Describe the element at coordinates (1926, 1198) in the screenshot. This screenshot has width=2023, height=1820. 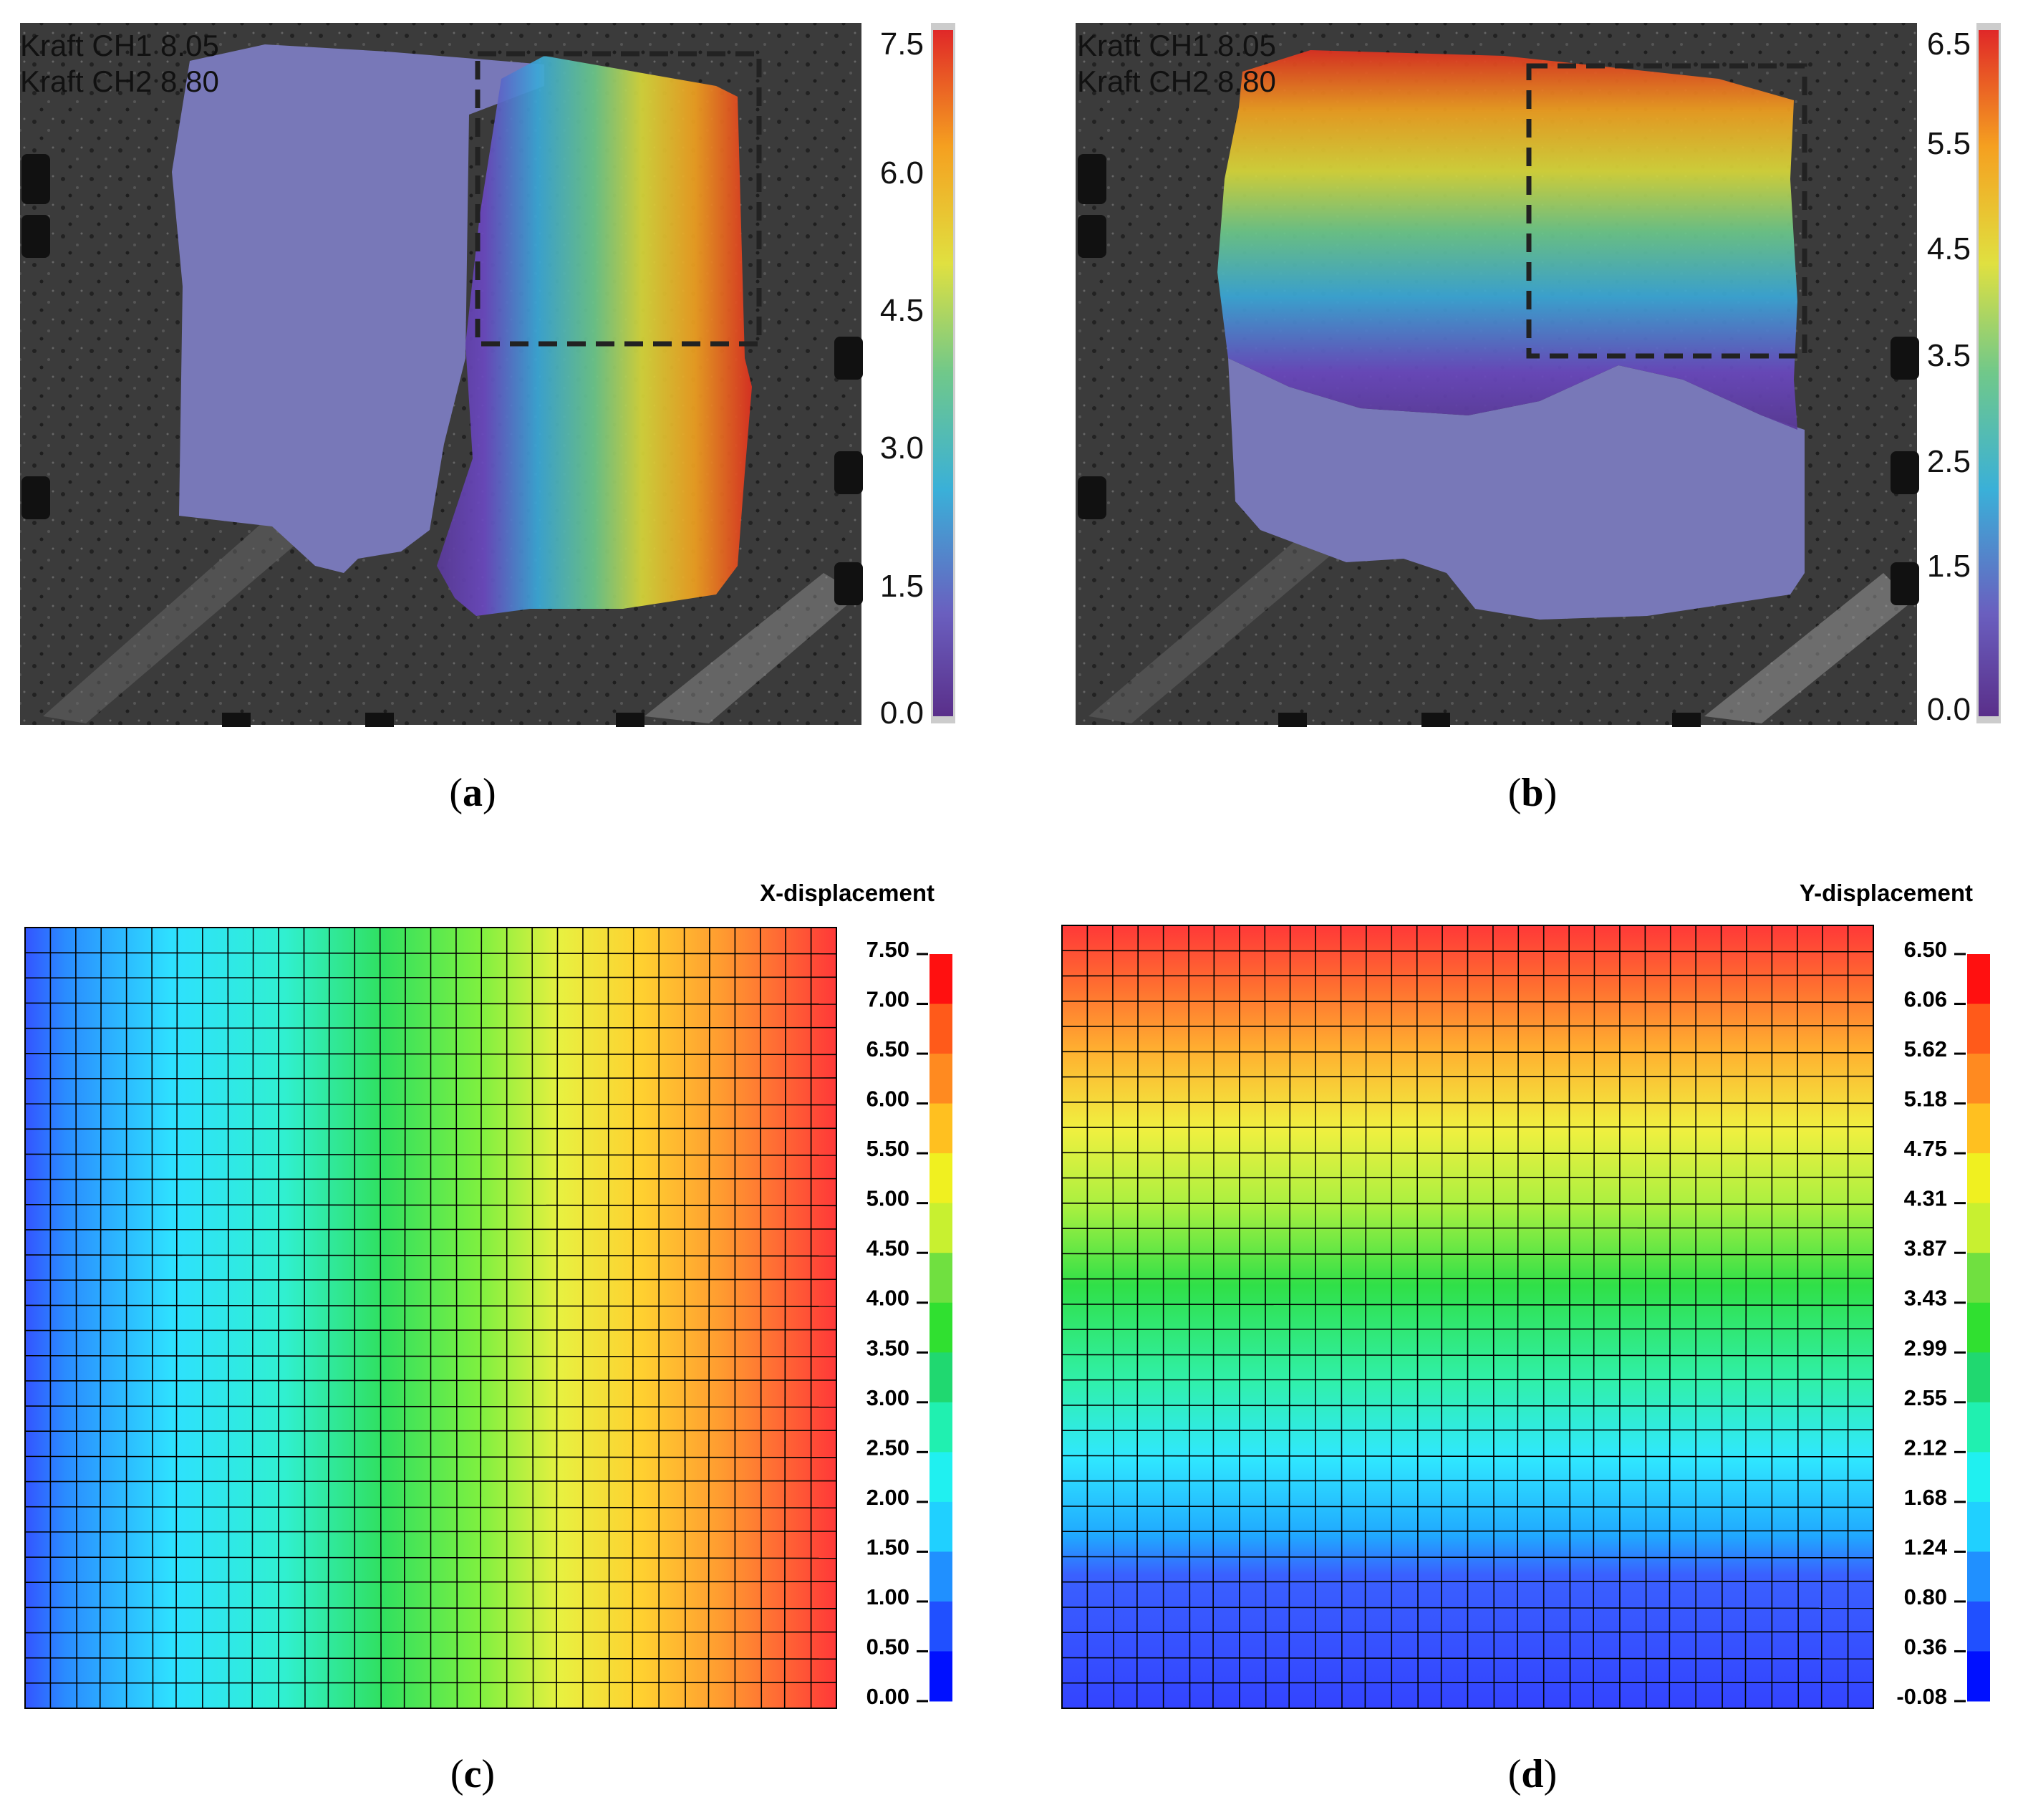
I see `legend-label: 4.31` at that location.